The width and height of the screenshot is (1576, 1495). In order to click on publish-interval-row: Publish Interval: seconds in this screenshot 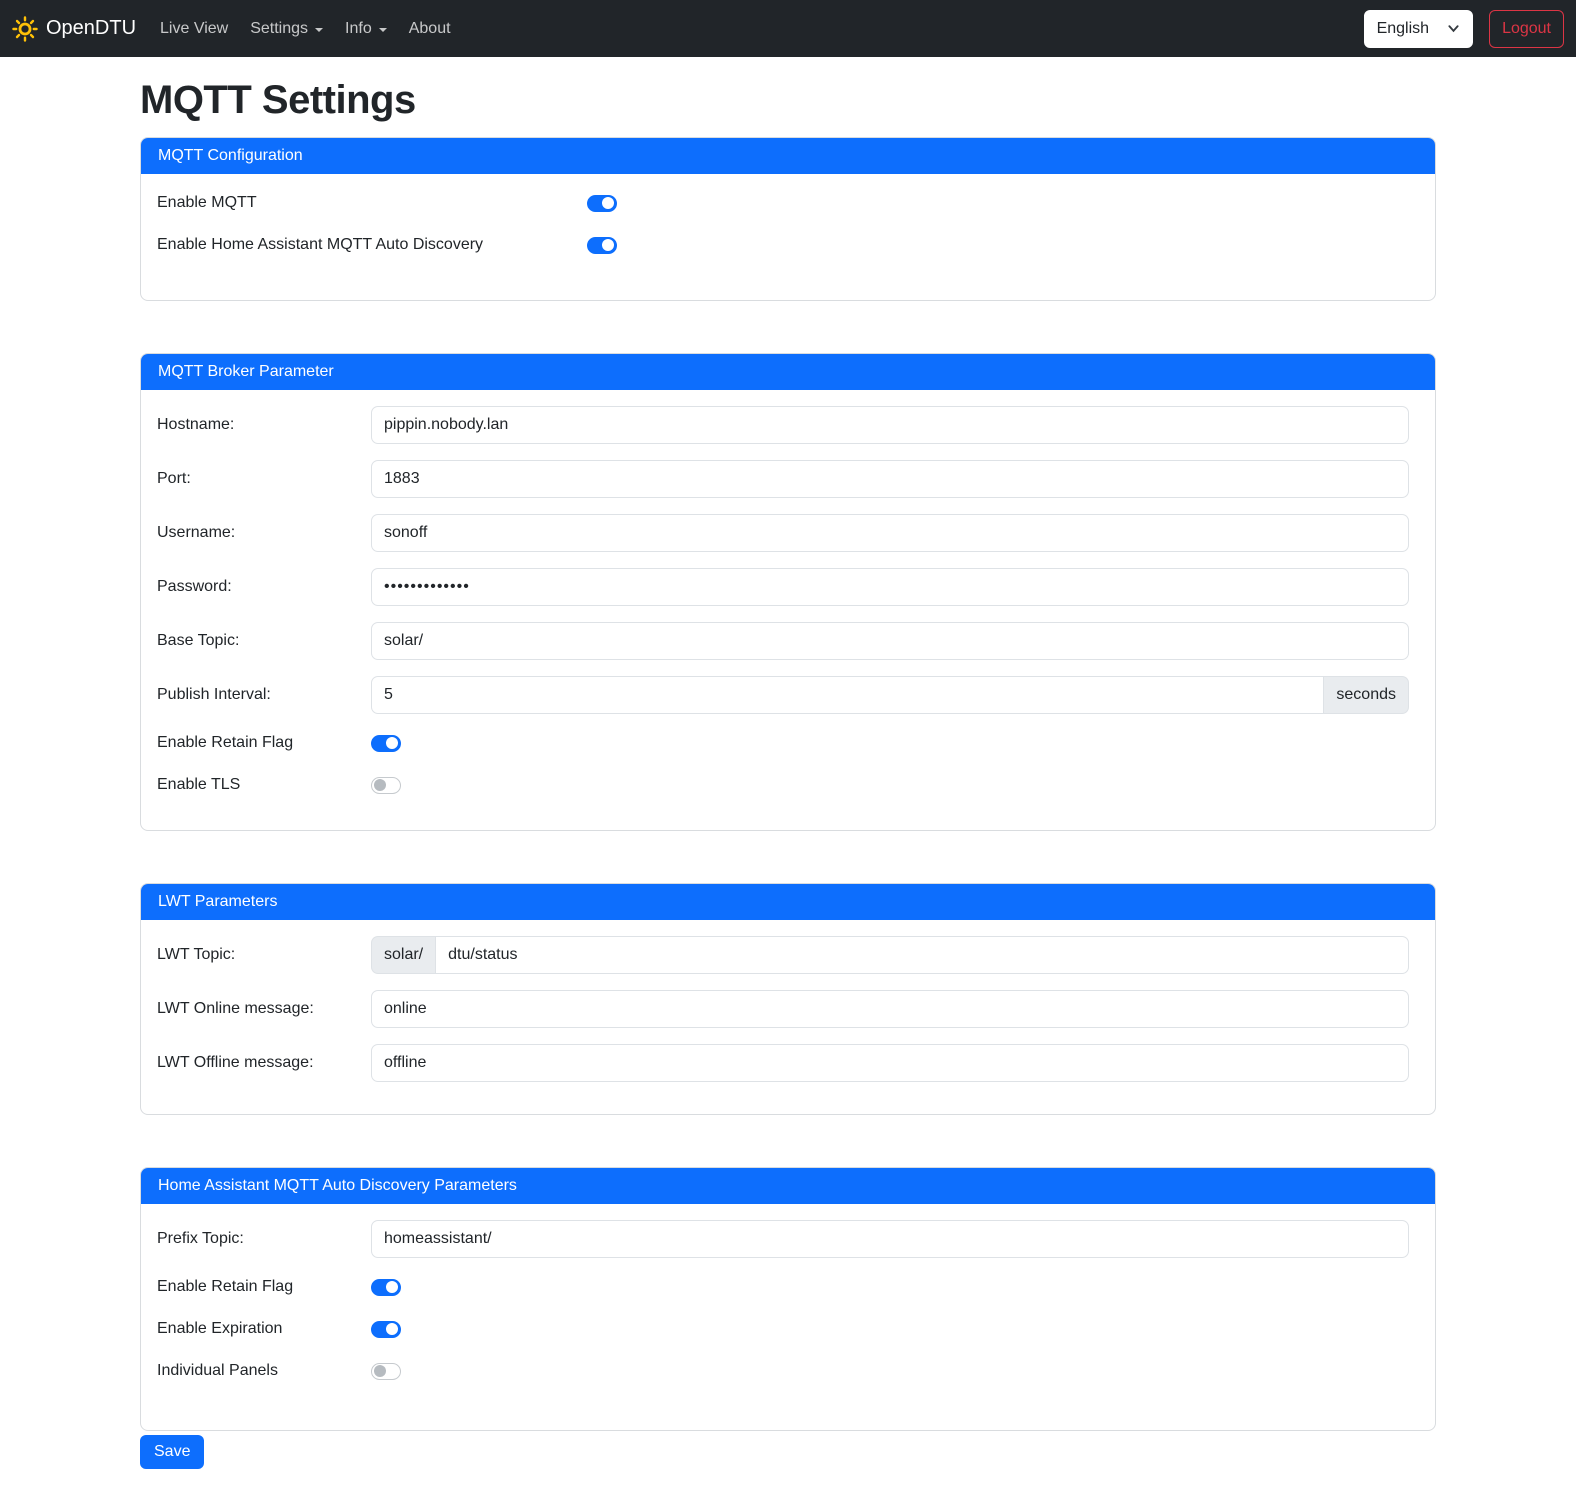, I will do `click(788, 695)`.